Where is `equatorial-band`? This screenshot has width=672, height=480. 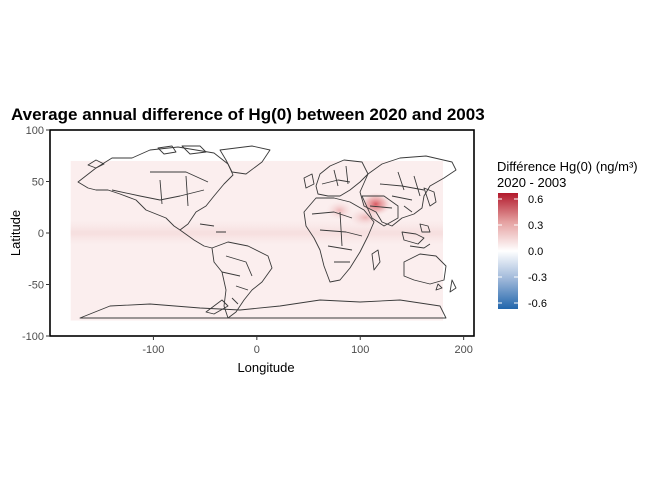 equatorial-band is located at coordinates (256, 233).